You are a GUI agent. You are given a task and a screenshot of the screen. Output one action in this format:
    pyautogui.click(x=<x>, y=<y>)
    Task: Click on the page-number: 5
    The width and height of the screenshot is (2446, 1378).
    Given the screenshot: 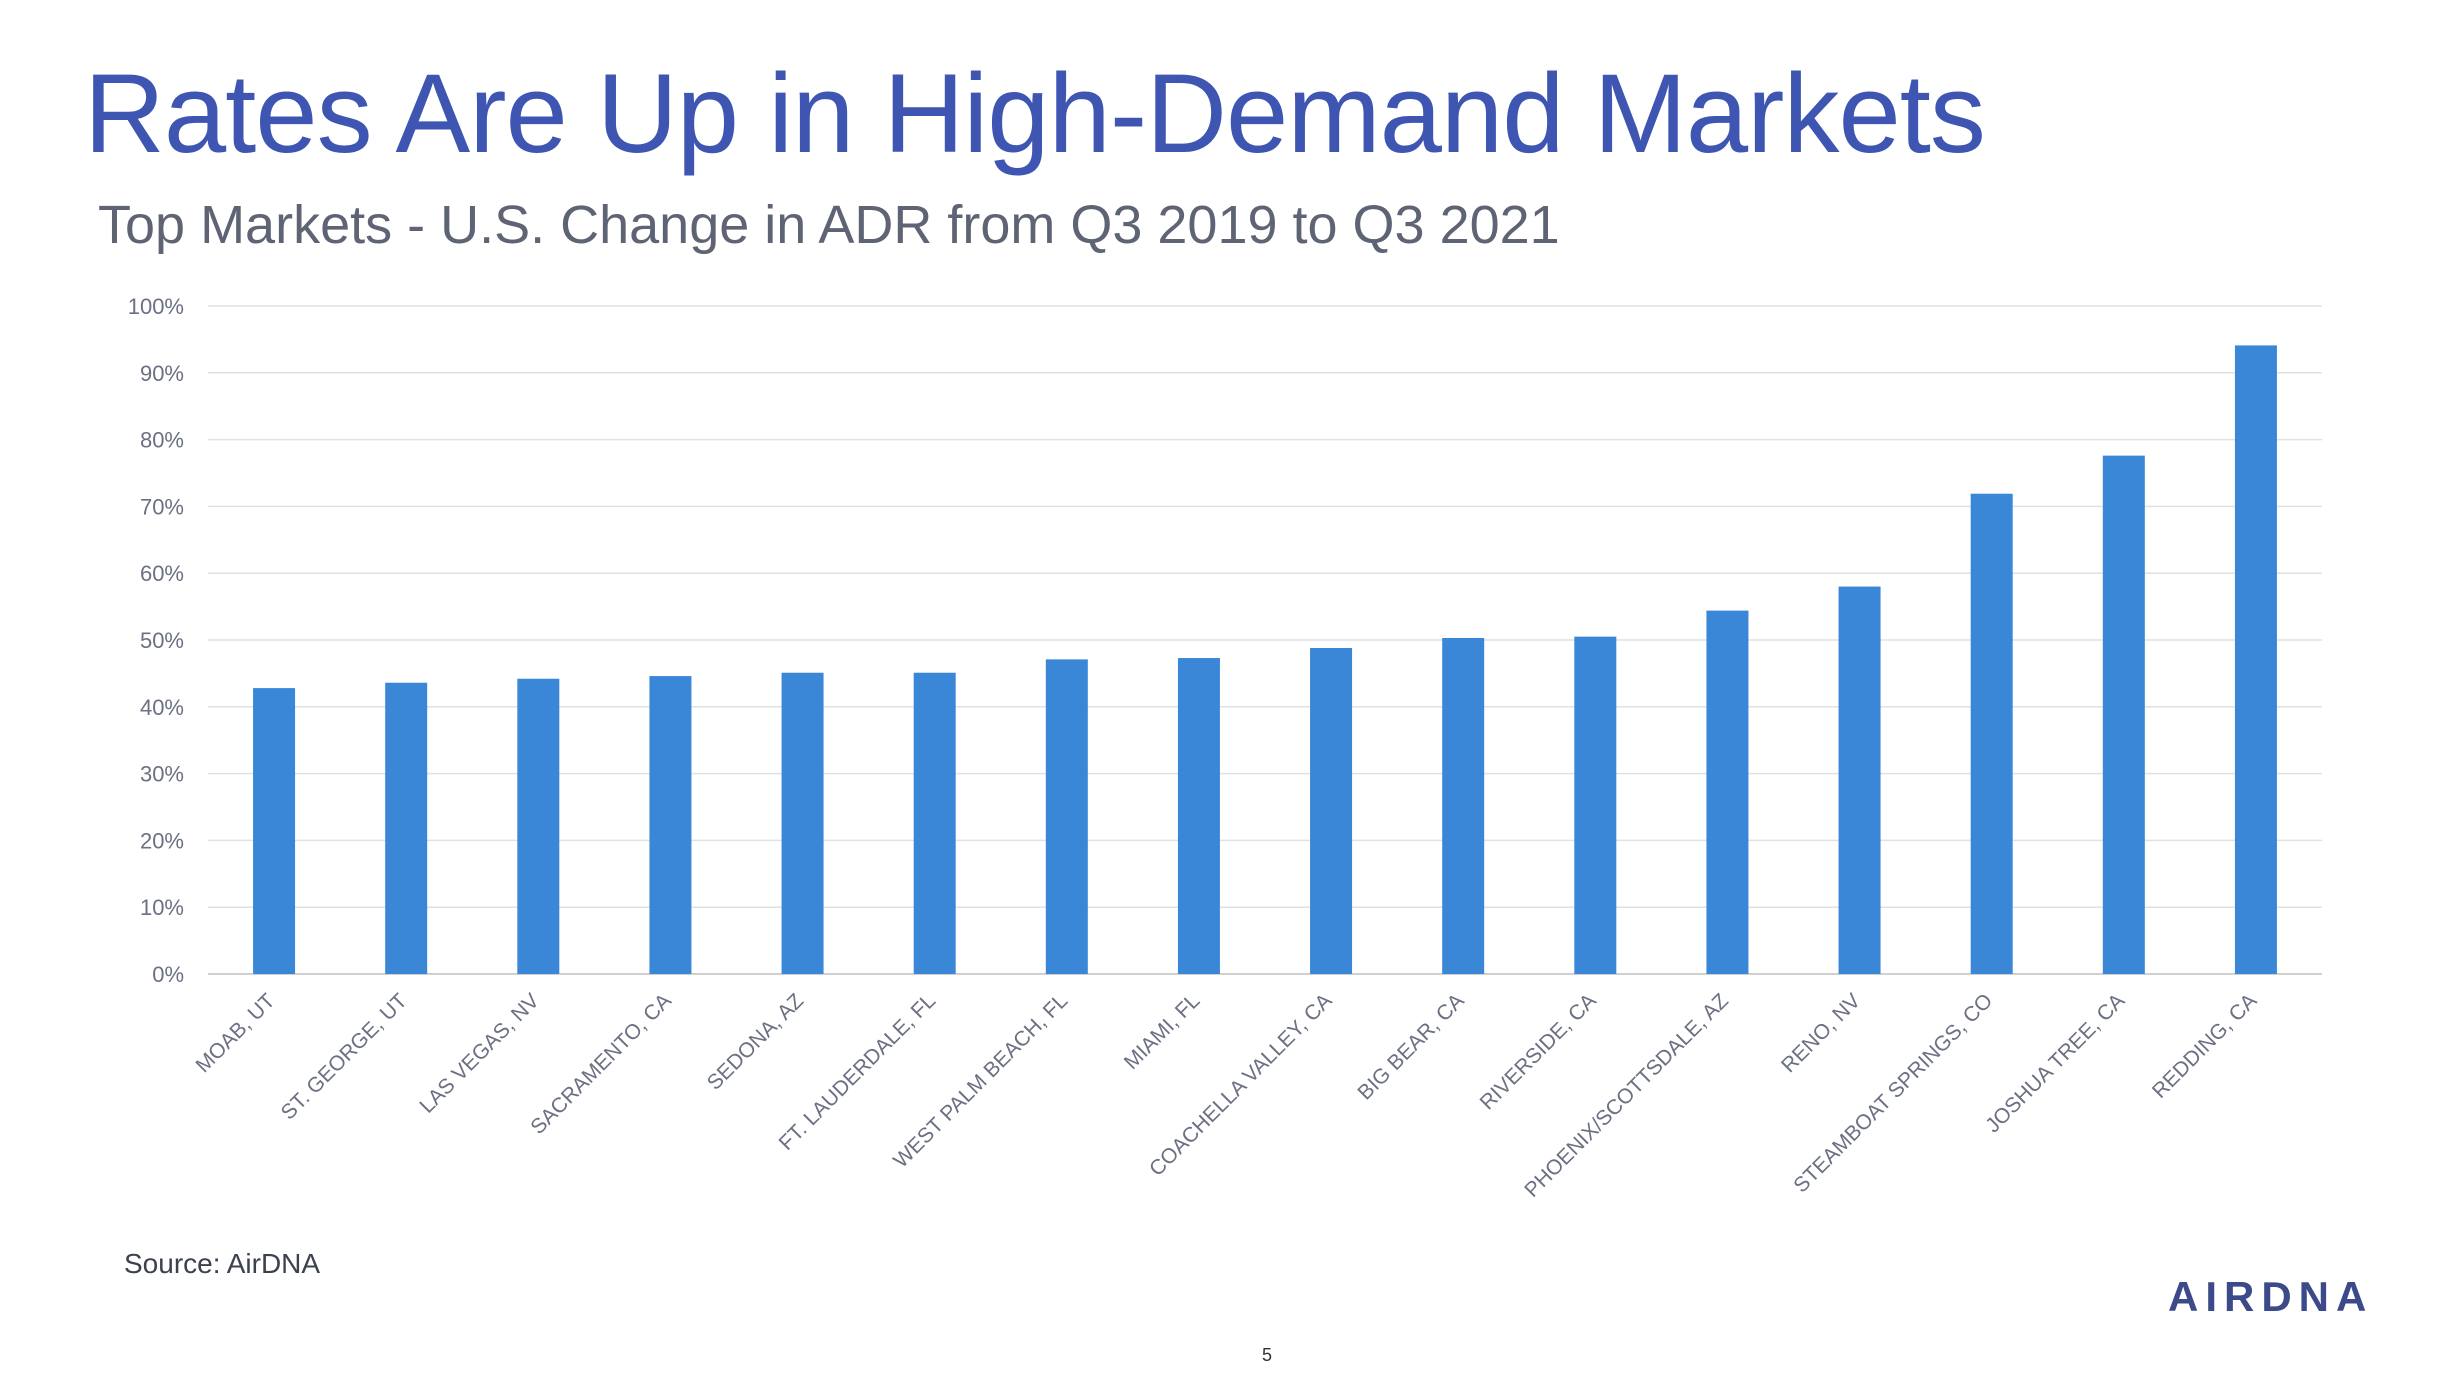 What is the action you would take?
    pyautogui.click(x=1267, y=1355)
    